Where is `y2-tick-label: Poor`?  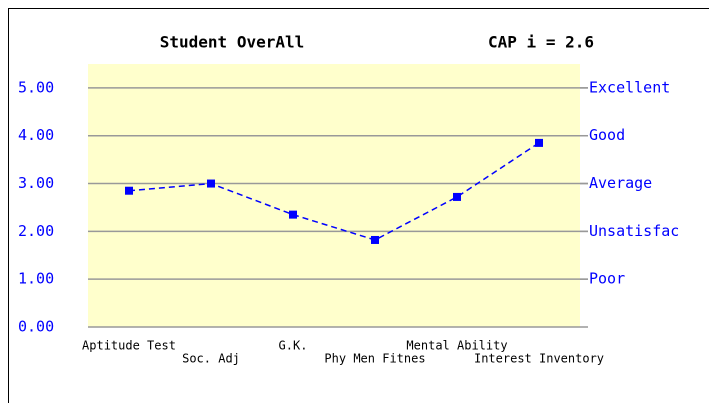 y2-tick-label: Poor is located at coordinates (607, 279).